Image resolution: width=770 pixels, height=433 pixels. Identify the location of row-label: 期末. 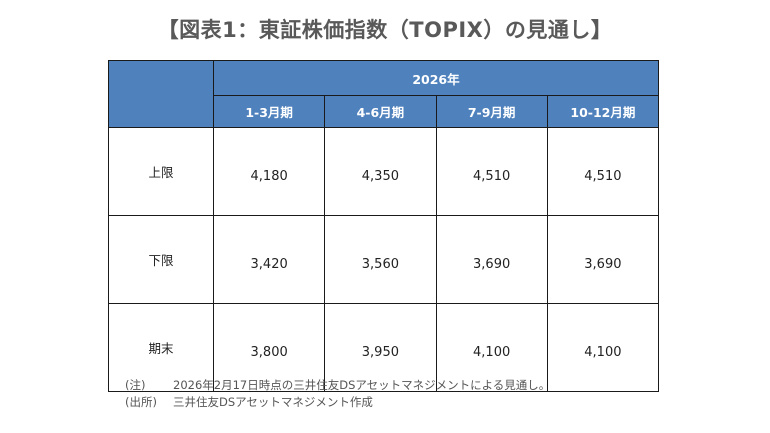
(161, 347).